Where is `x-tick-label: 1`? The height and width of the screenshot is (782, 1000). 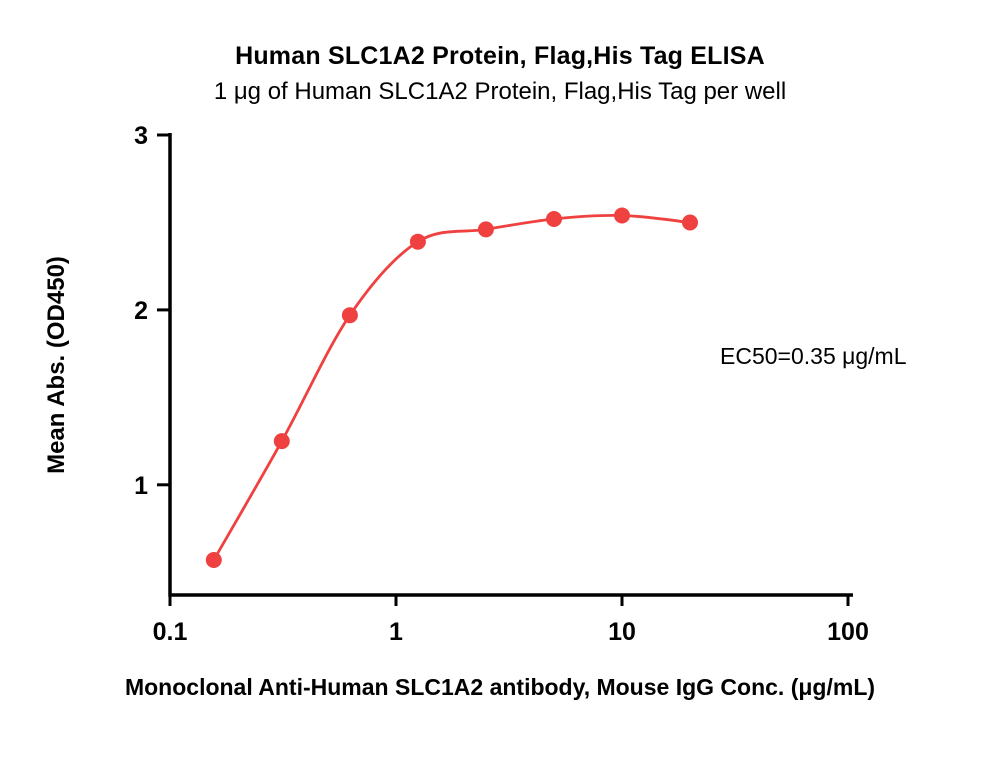 x-tick-label: 1 is located at coordinates (396, 632).